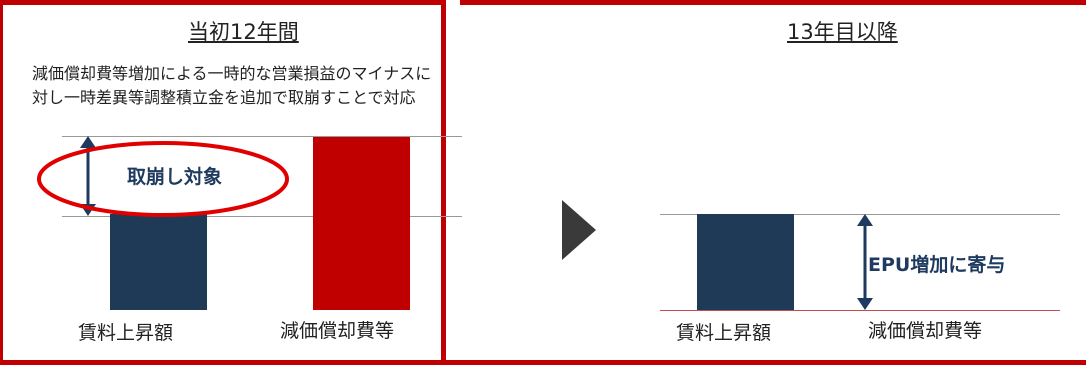 The image size is (1086, 365). Describe the element at coordinates (337, 331) in the screenshot. I see `left-bar2-label: 減価償却費等` at that location.